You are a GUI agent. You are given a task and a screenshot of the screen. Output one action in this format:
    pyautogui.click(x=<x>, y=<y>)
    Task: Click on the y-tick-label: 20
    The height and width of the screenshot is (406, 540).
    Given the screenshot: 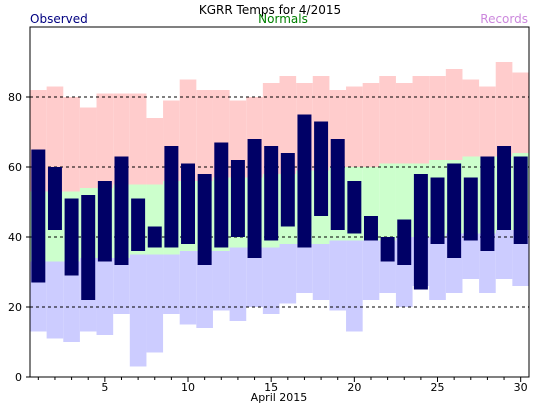 What is the action you would take?
    pyautogui.click(x=15, y=307)
    